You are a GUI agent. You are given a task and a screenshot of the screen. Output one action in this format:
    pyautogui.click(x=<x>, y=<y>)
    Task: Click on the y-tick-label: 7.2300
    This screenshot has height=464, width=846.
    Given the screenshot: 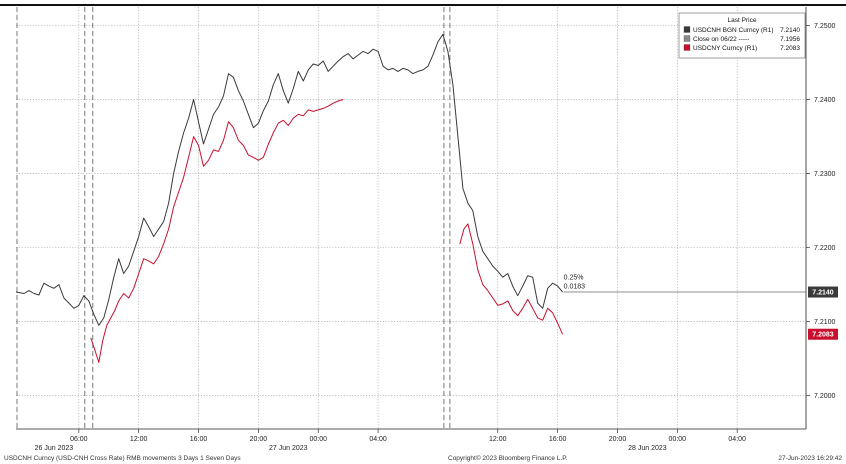 What is the action you would take?
    pyautogui.click(x=825, y=174)
    